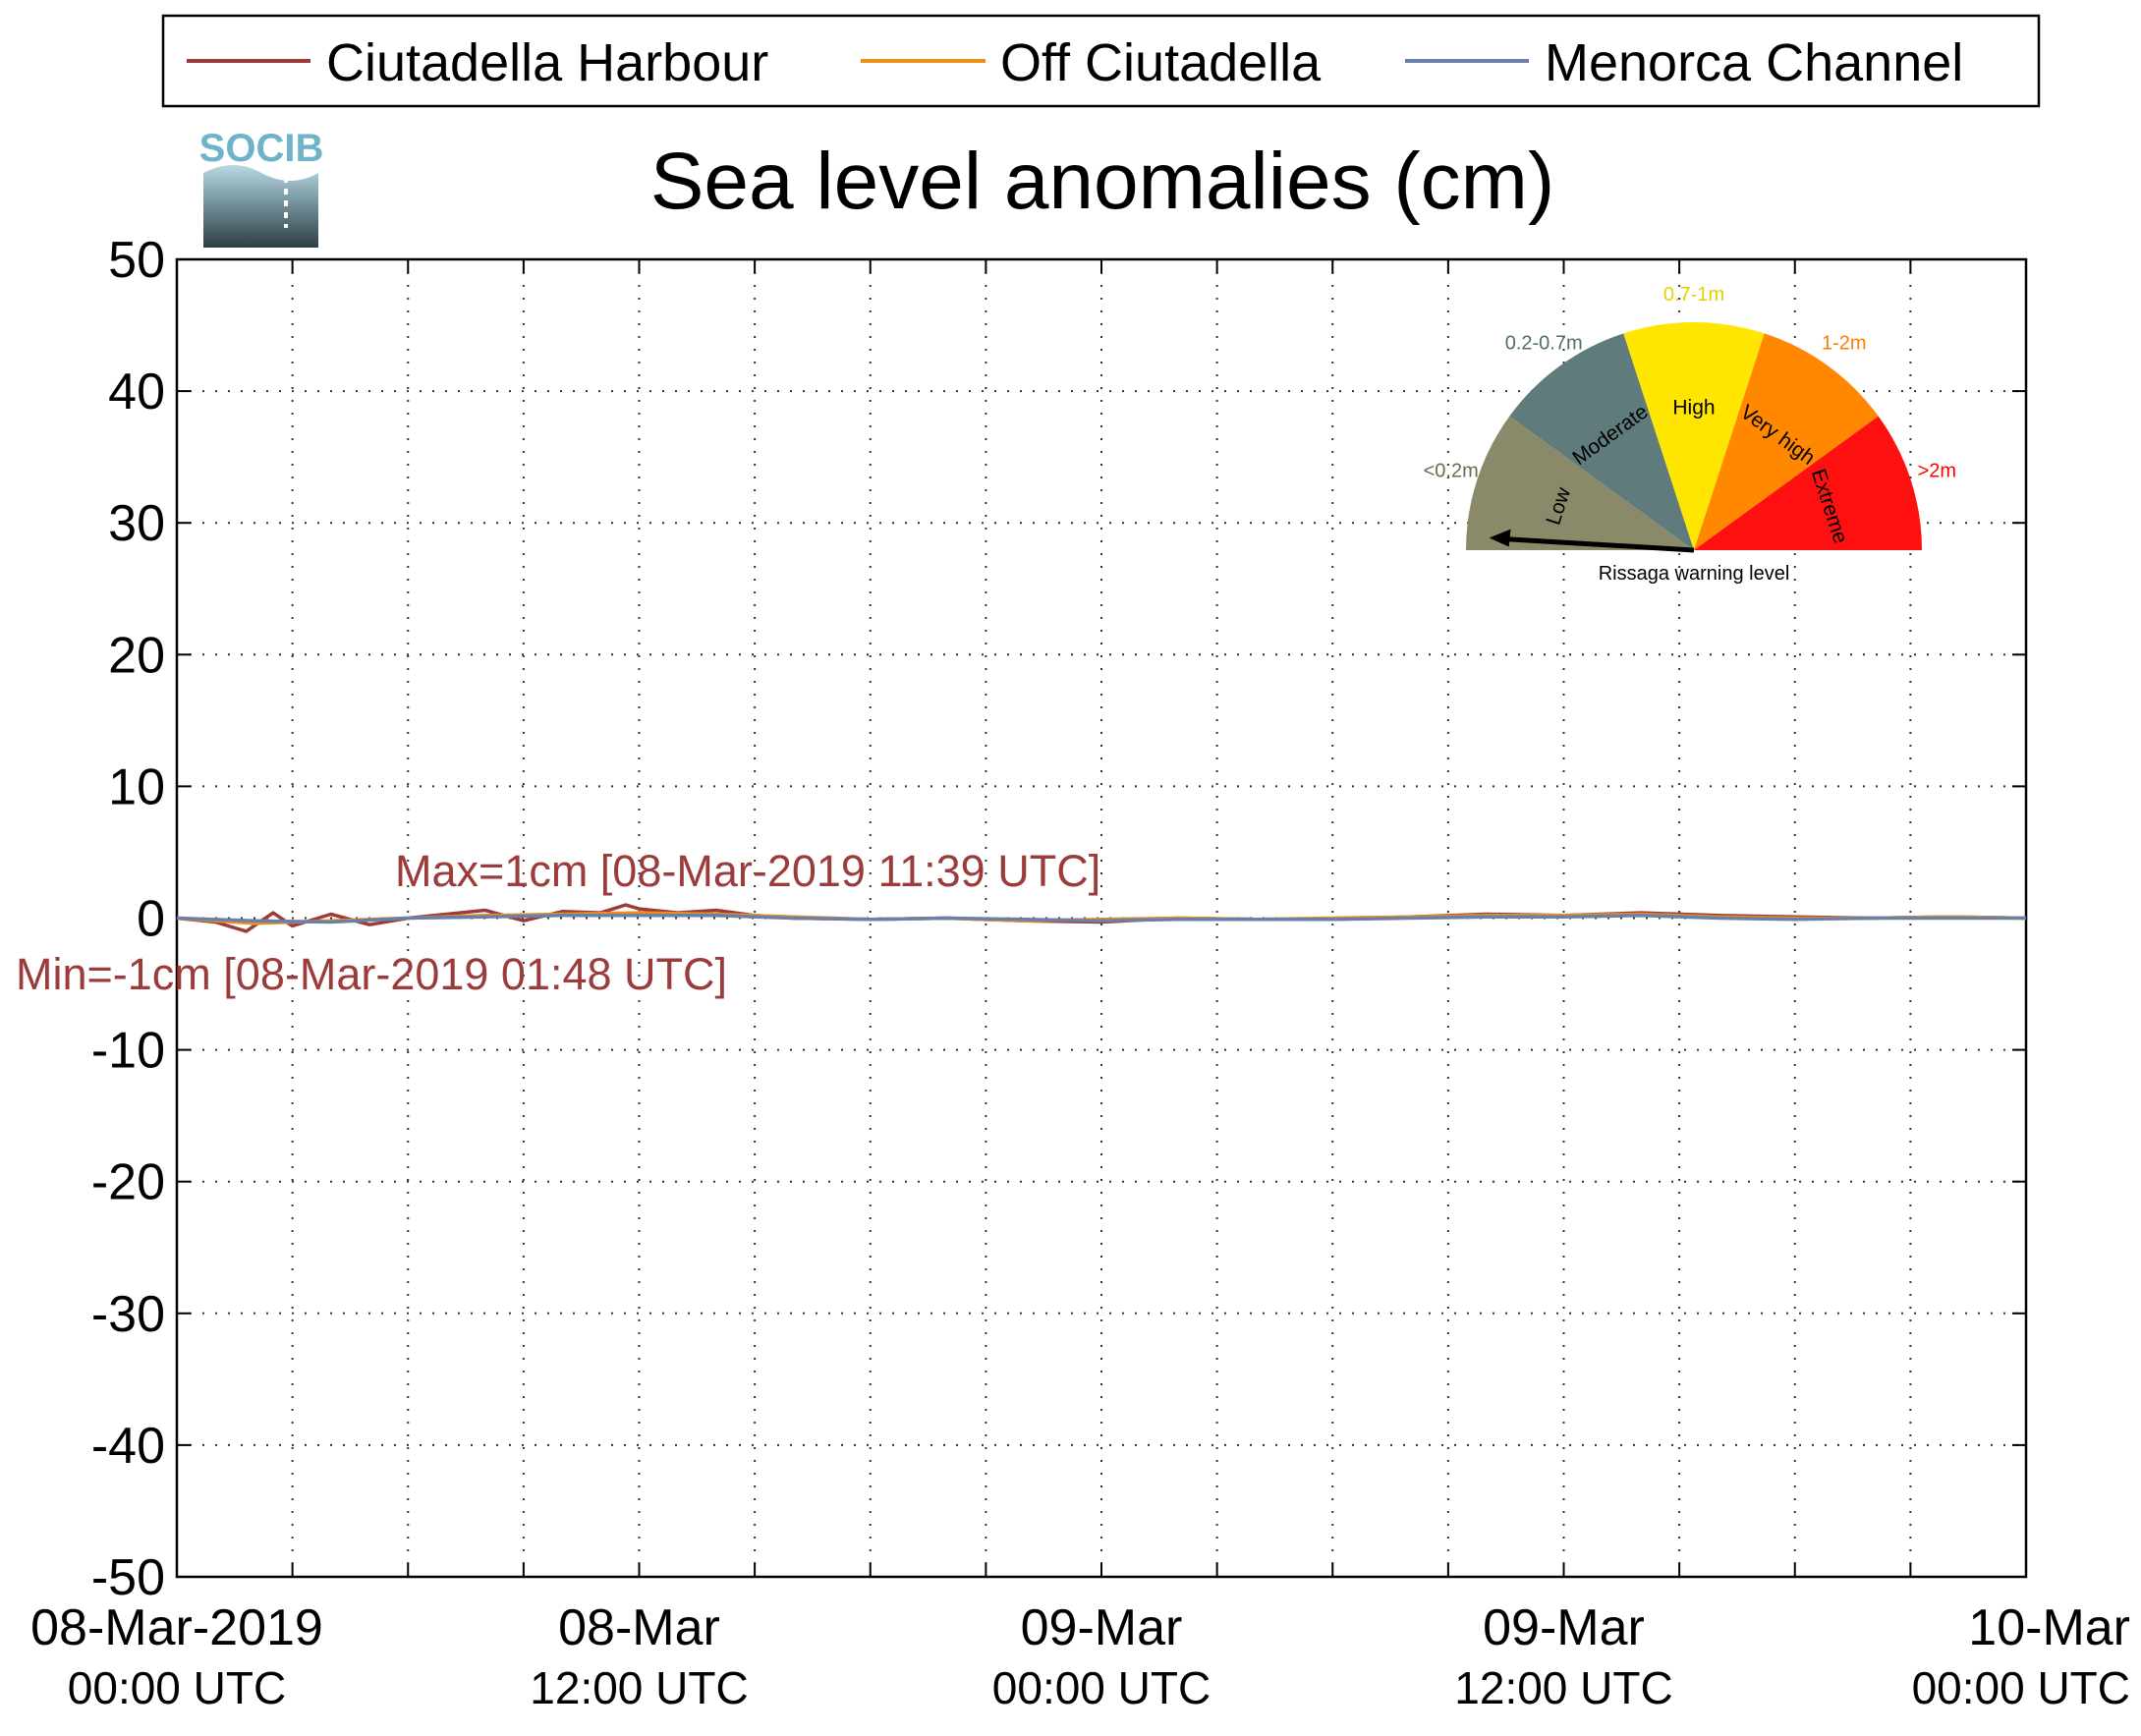 This screenshot has height=1736, width=2141. Describe the element at coordinates (136, 786) in the screenshot. I see `y-tick-label: 10` at that location.